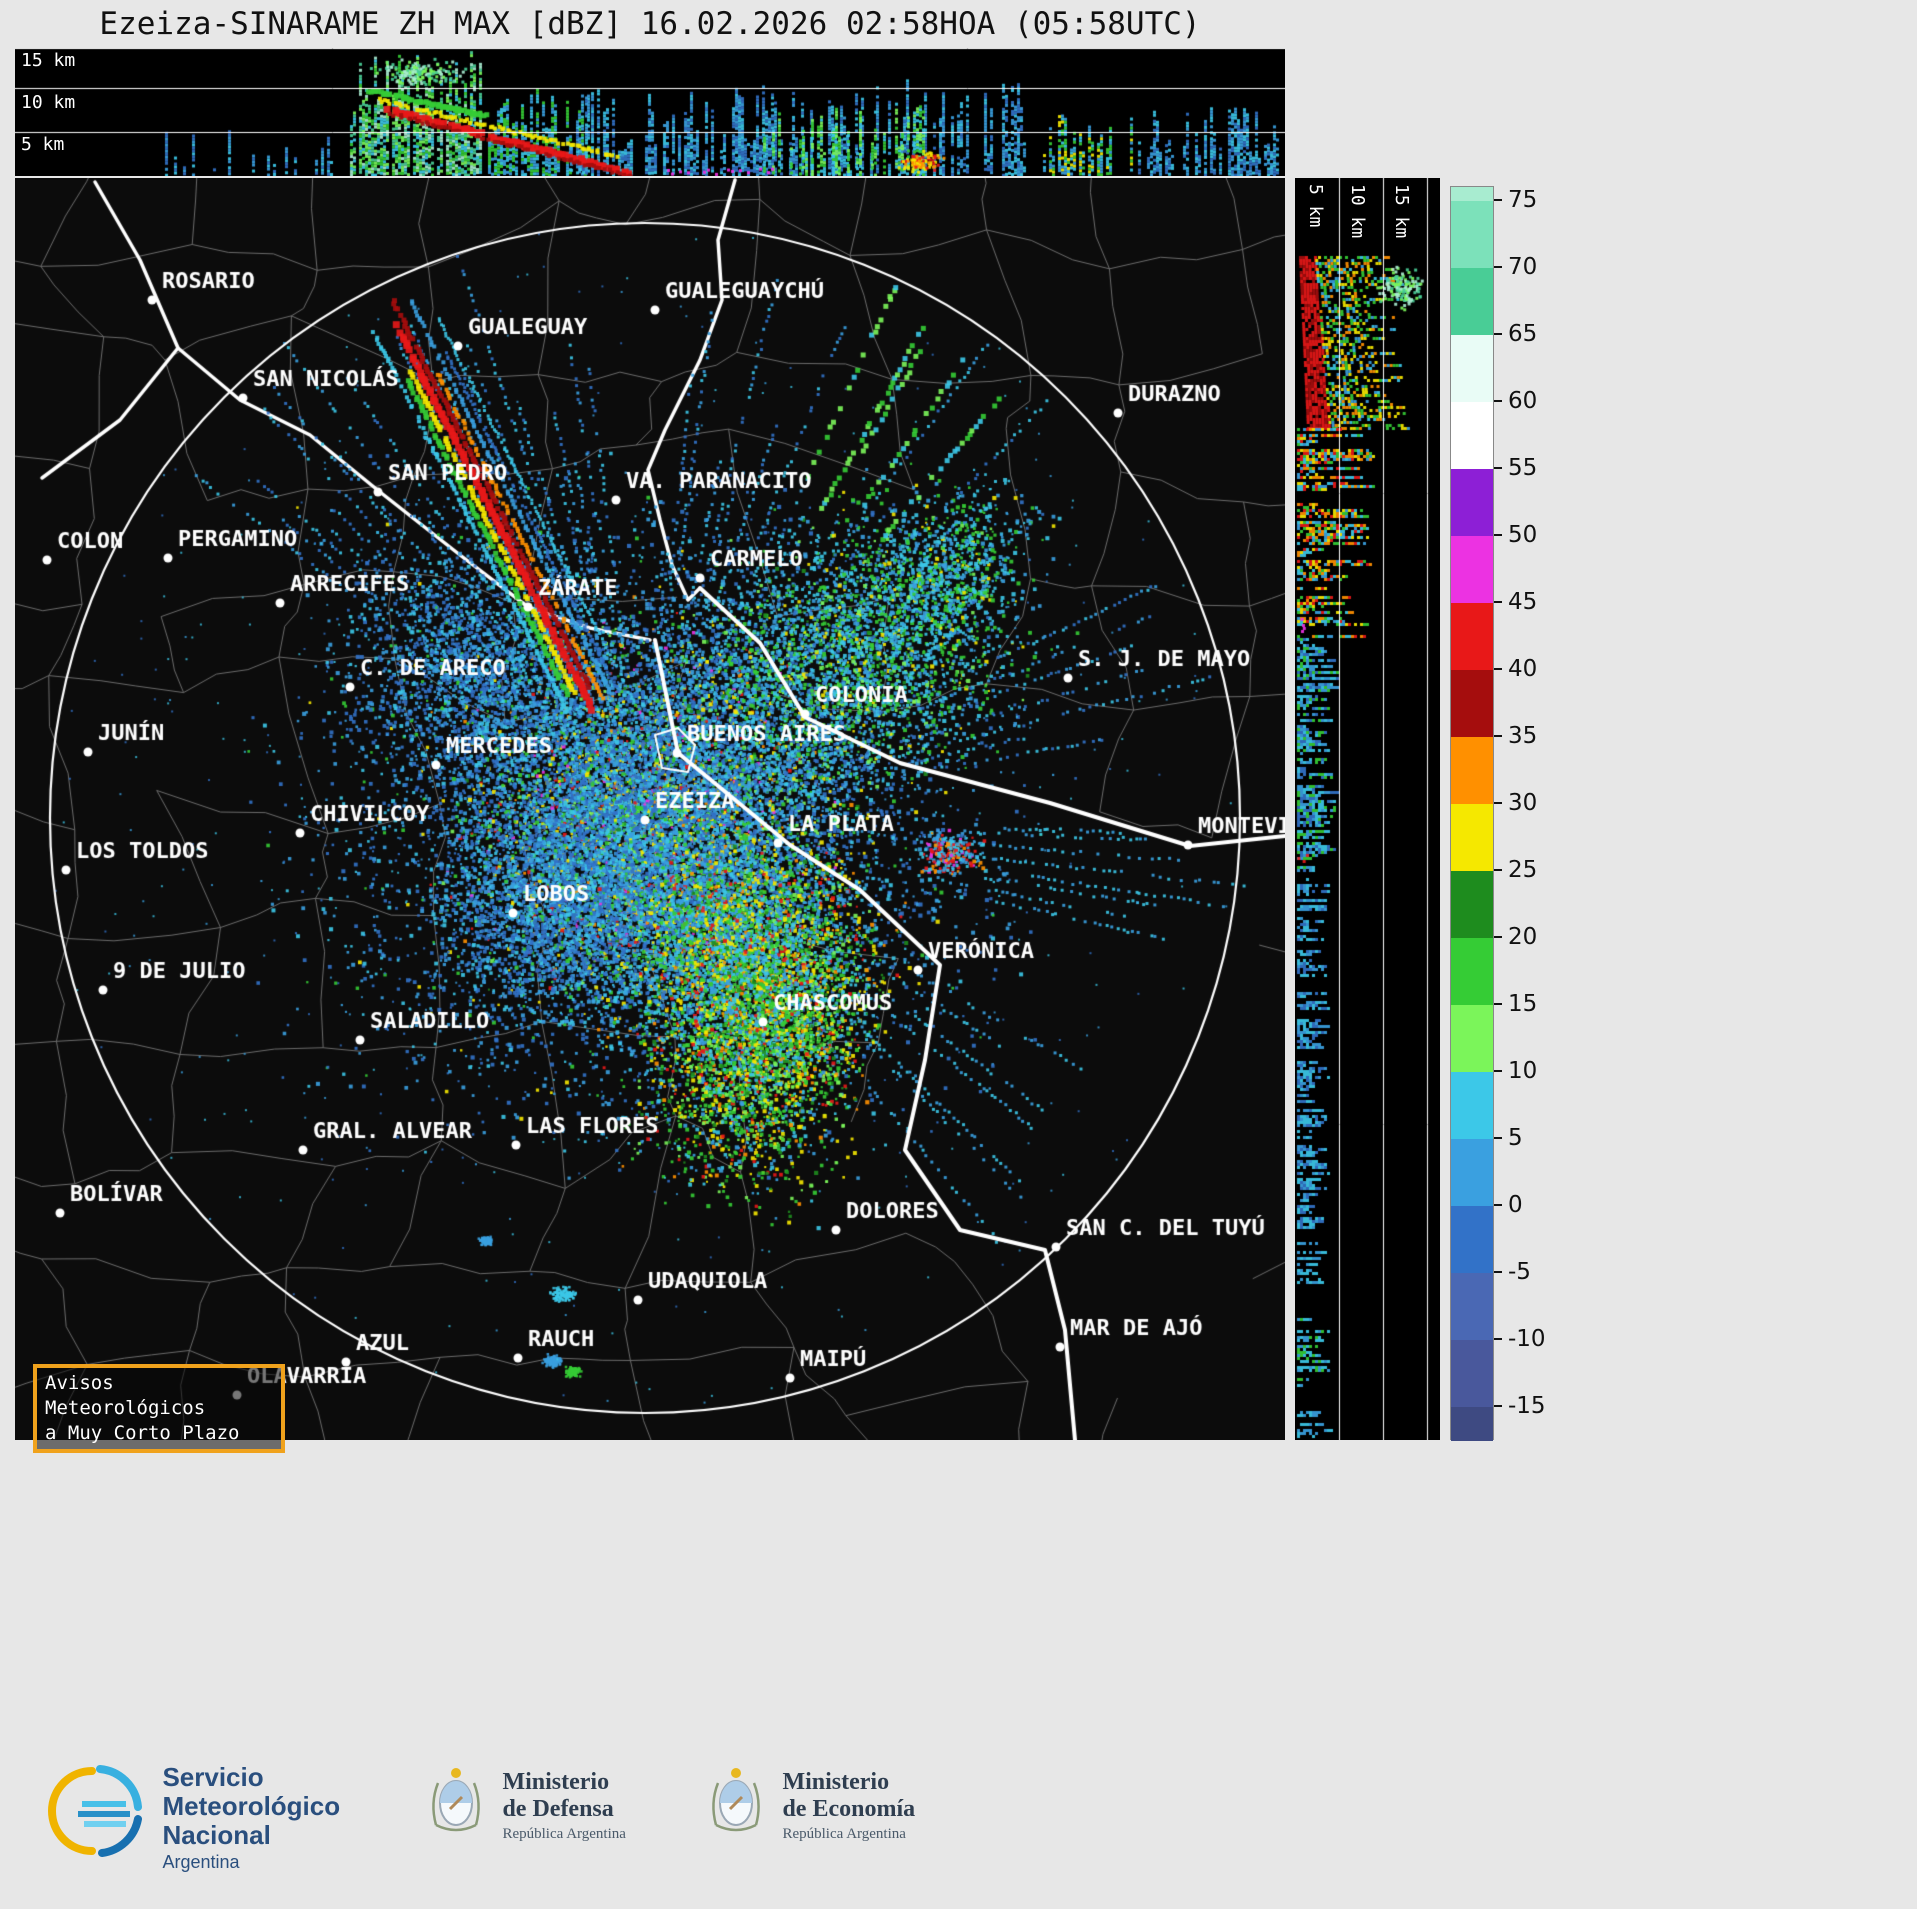 The height and width of the screenshot is (1909, 1917). Describe the element at coordinates (1515, 1138) in the screenshot. I see `colorbar-tick-label: 5` at that location.